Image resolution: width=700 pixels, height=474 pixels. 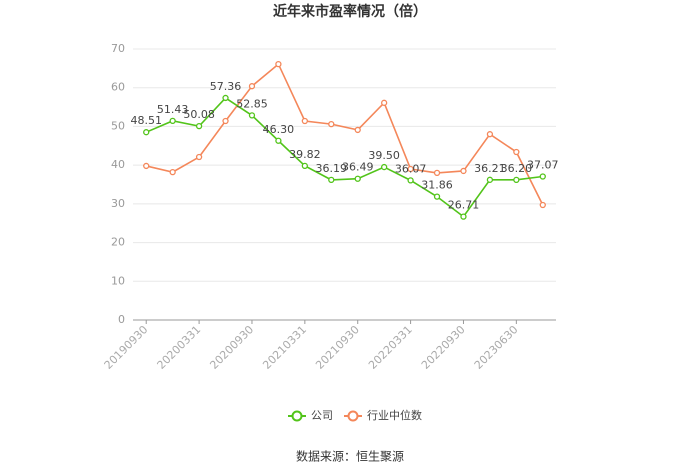 What do you see at coordinates (384, 155) in the screenshot?
I see `data-label: 39.50` at bounding box center [384, 155].